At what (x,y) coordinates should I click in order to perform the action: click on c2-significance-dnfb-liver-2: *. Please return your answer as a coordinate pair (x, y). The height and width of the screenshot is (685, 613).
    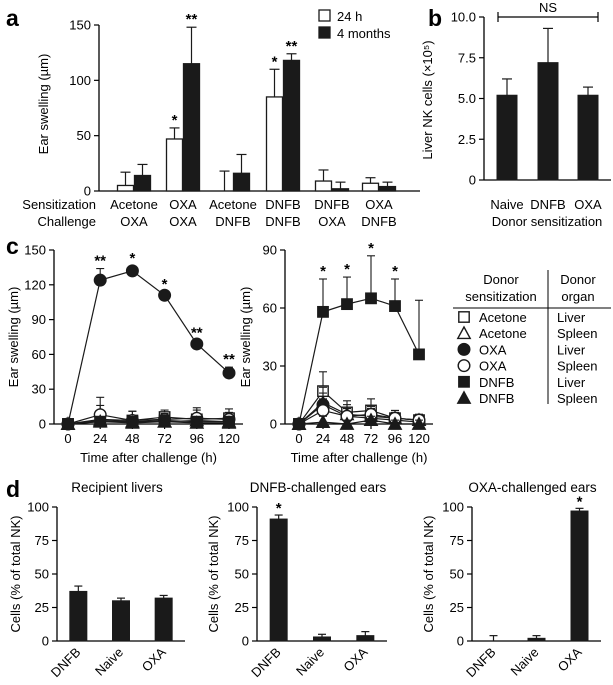
    Looking at the image, I should click on (347, 269).